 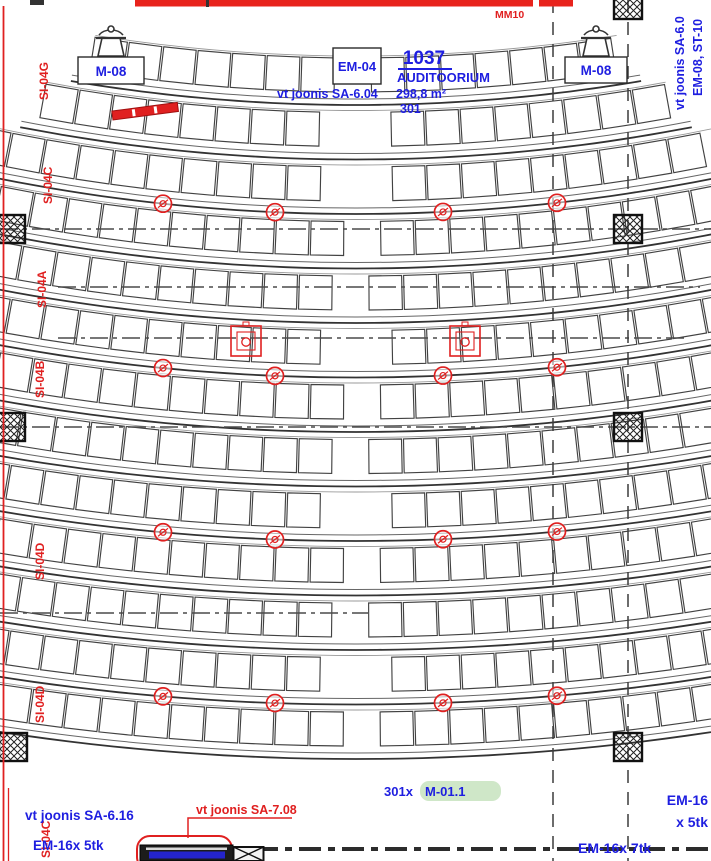 What do you see at coordinates (445, 791) in the screenshot?
I see `seat-type-code: M-01.1` at bounding box center [445, 791].